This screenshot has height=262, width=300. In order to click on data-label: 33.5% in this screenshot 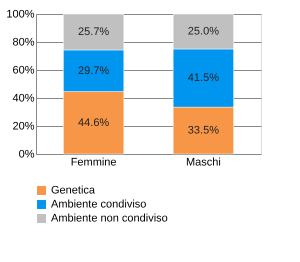, I will do `click(204, 130)`.